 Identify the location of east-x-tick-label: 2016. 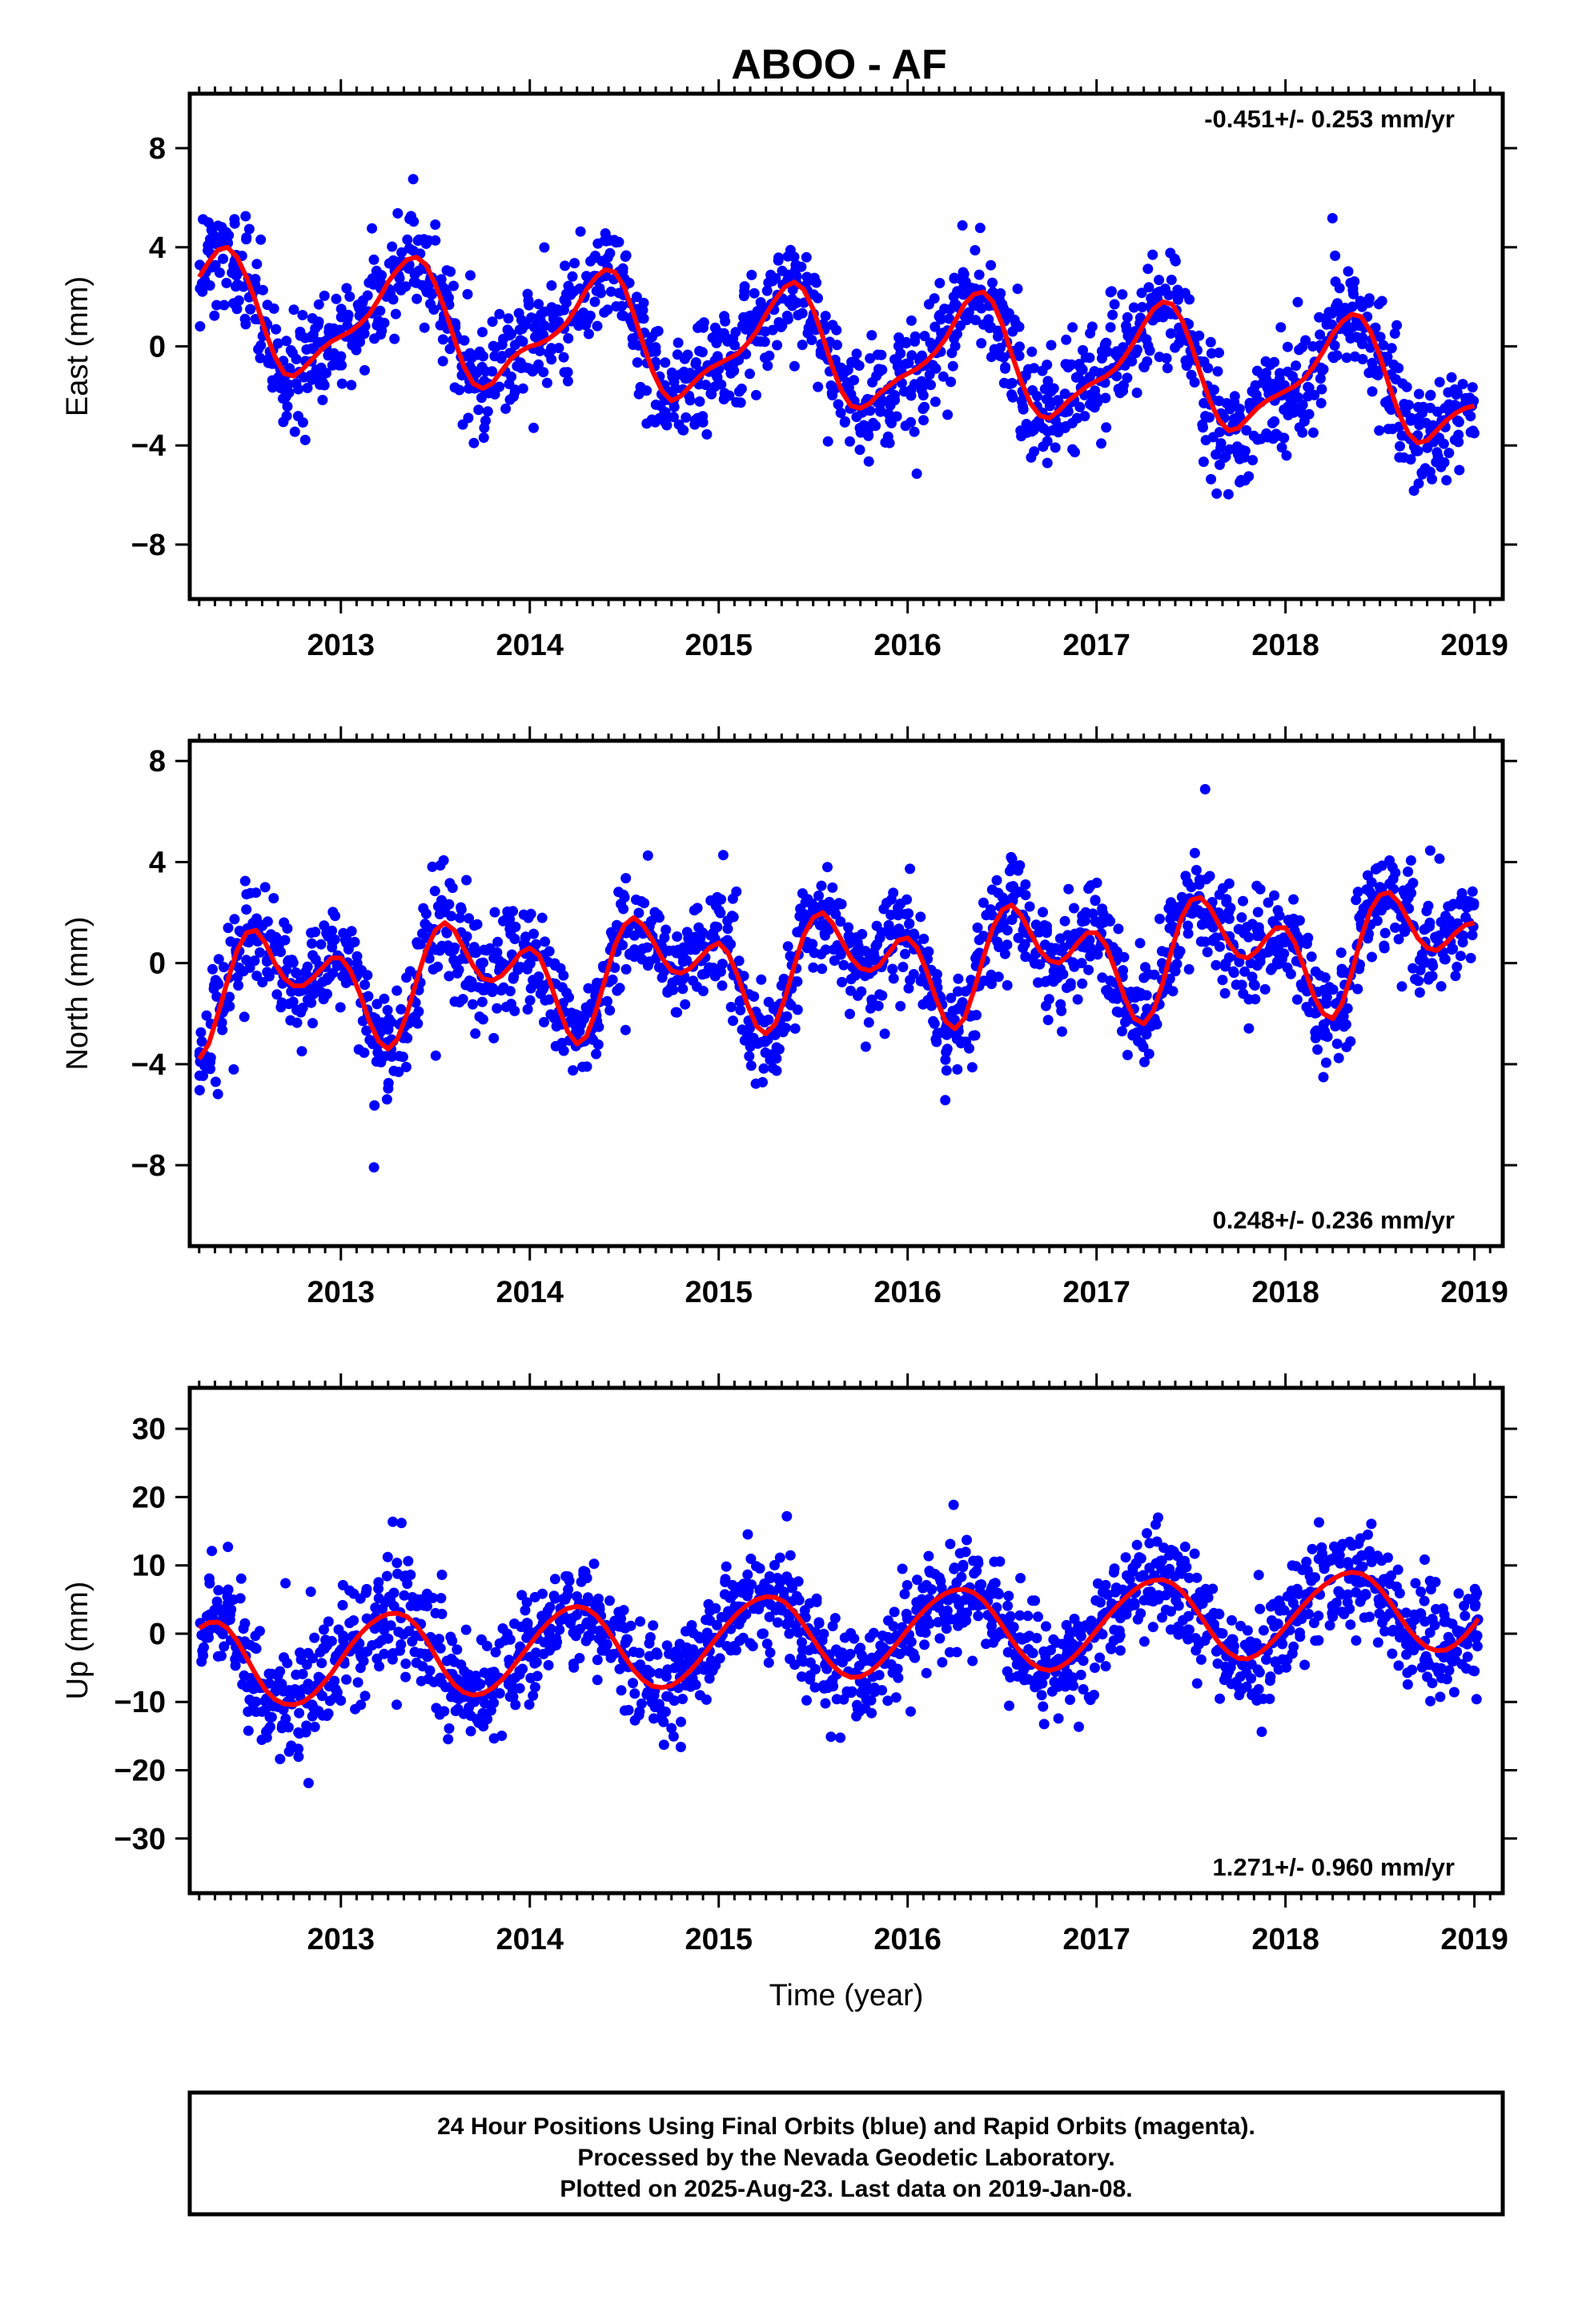
(907, 645).